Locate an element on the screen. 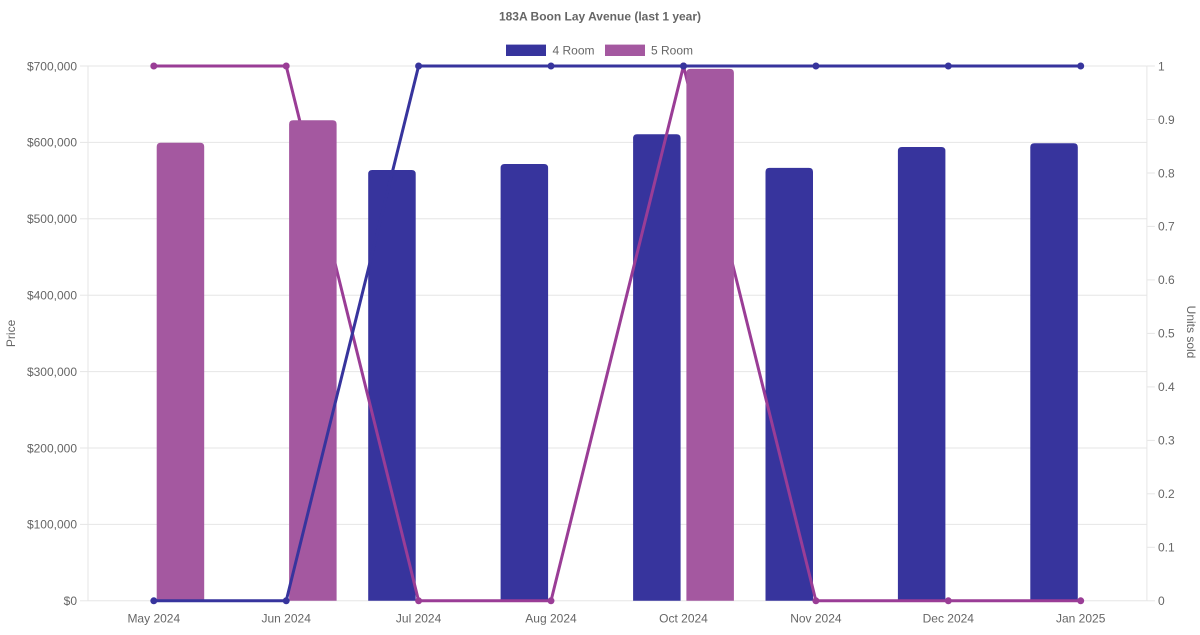  svg-text: Units sold is located at coordinates (1191, 332).